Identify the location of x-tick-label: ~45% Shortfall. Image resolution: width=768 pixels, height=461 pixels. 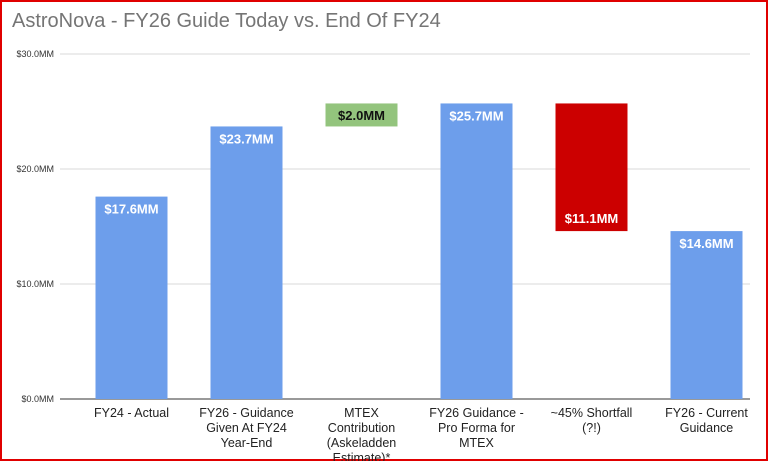
(592, 413).